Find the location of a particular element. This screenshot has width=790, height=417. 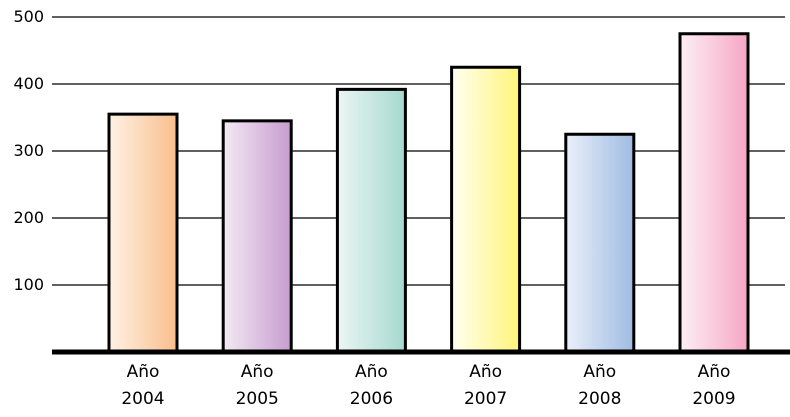

y-tick-label: 300 is located at coordinates (28, 150).